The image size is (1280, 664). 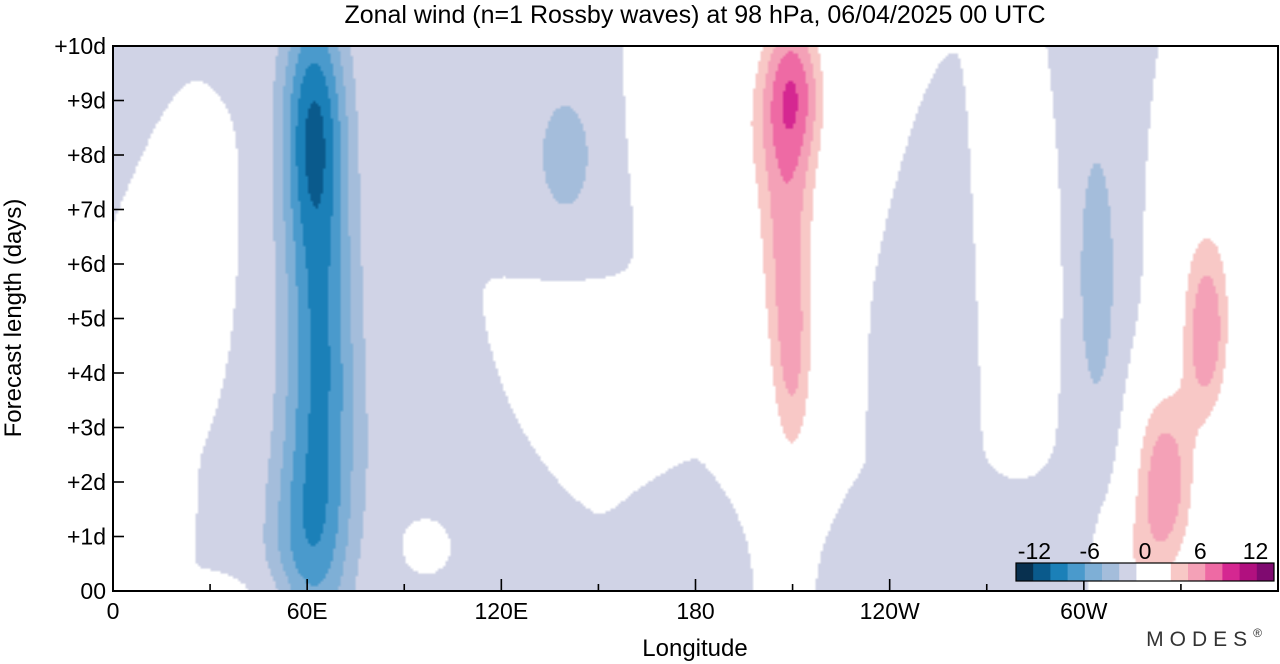 What do you see at coordinates (86, 373) in the screenshot?
I see `y-tick-label: +4d` at bounding box center [86, 373].